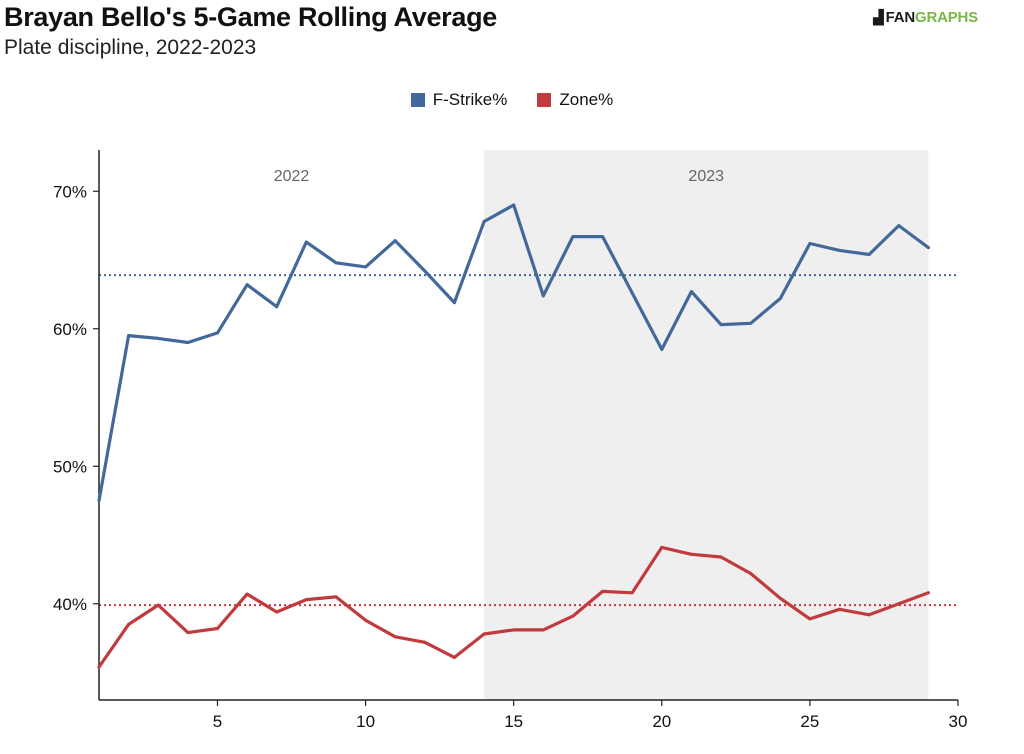 Image resolution: width=1024 pixels, height=754 pixels. What do you see at coordinates (417, 100) in the screenshot?
I see `legend-swatch-fstrike` at bounding box center [417, 100].